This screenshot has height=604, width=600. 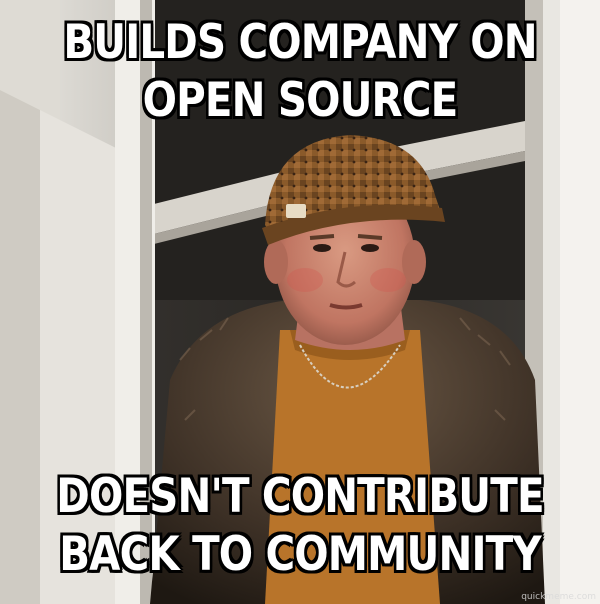 What do you see at coordinates (558, 597) in the screenshot?
I see `watermark: quickmeme.com` at bounding box center [558, 597].